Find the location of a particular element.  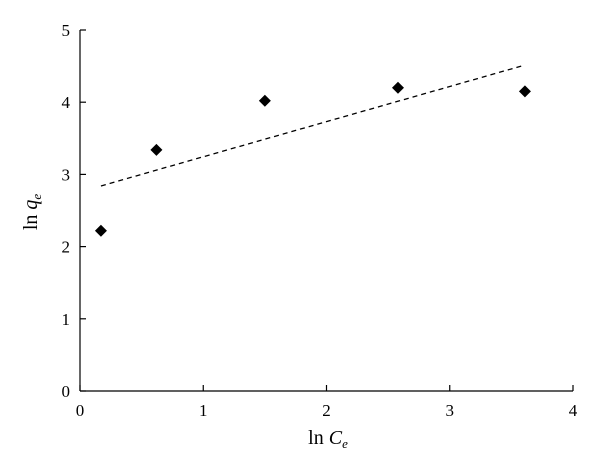

x-tick-label: 3 is located at coordinates (450, 410).